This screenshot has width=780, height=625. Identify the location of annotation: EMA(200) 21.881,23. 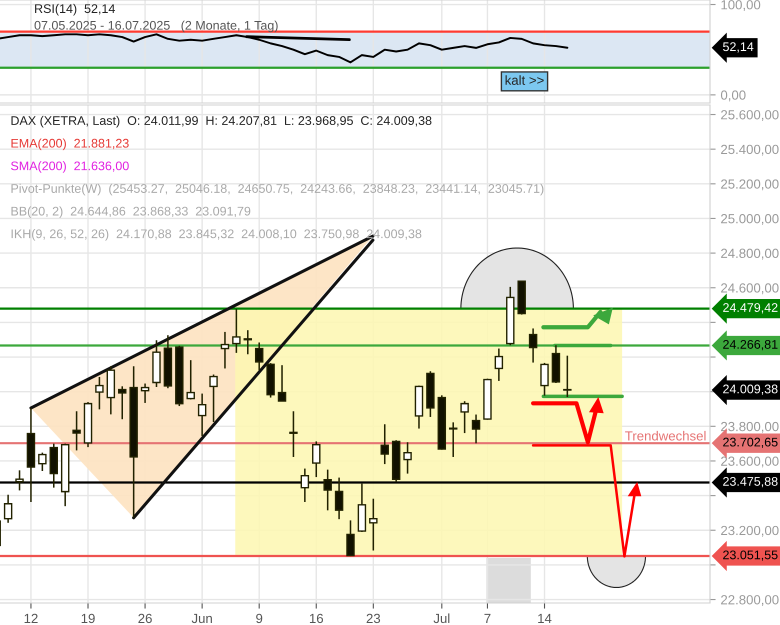
(70, 144).